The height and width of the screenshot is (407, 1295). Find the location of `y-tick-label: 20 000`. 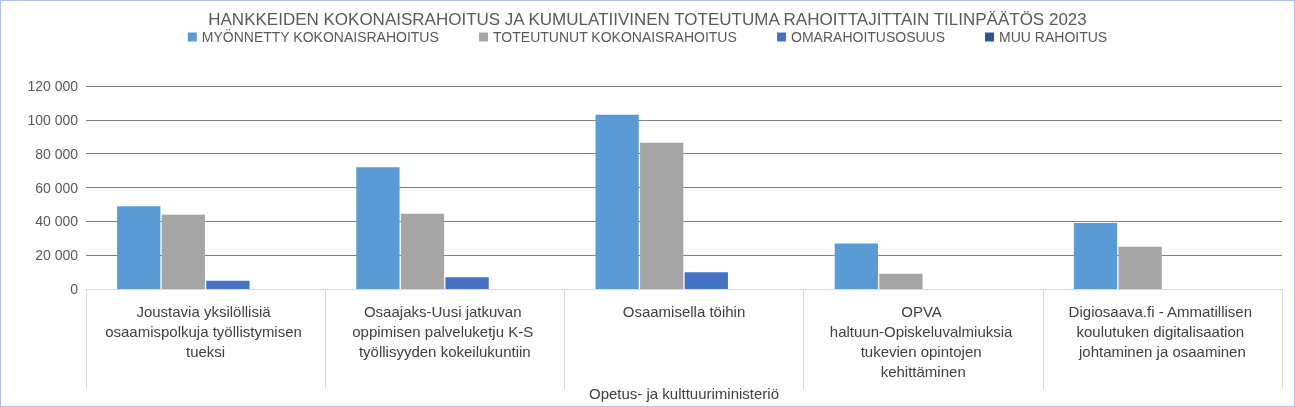

y-tick-label: 20 000 is located at coordinates (57, 255).